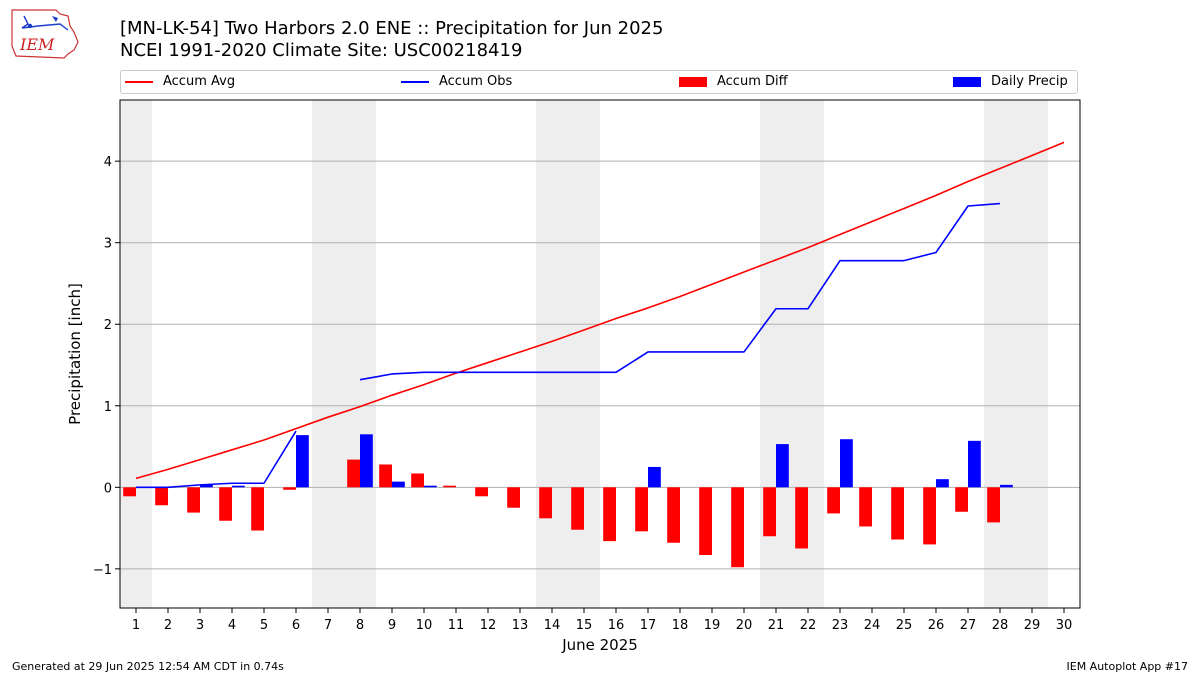  I want to click on x-tick-label-17: 17, so click(648, 625).